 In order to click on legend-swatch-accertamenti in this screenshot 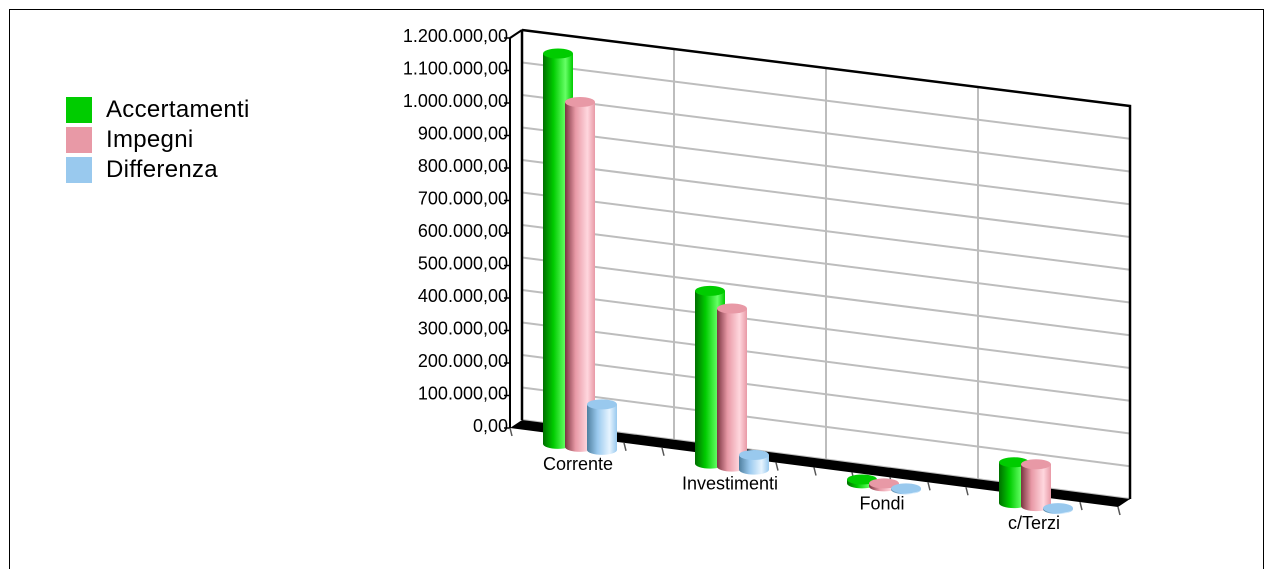, I will do `click(79, 110)`.